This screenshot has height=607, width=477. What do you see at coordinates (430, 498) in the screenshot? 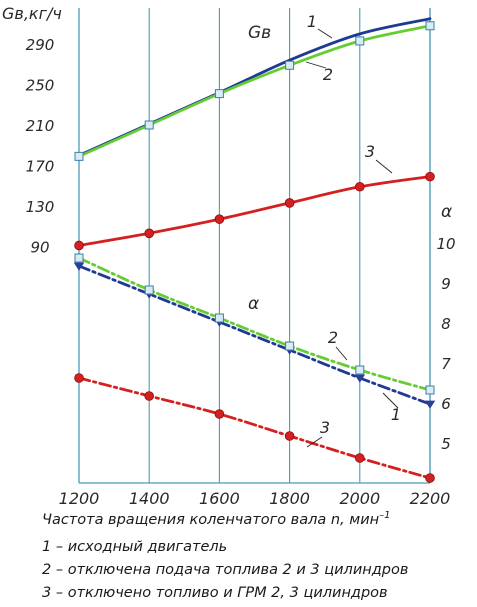
I see `x-tick-label: 2200` at bounding box center [430, 498].